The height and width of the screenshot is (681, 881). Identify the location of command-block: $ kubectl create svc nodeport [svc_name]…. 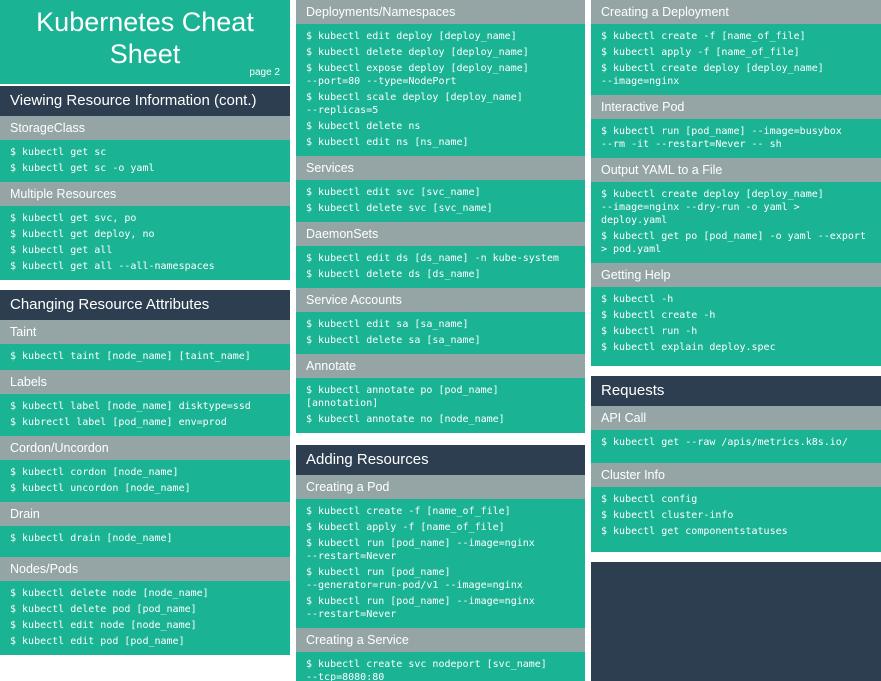
(440, 666).